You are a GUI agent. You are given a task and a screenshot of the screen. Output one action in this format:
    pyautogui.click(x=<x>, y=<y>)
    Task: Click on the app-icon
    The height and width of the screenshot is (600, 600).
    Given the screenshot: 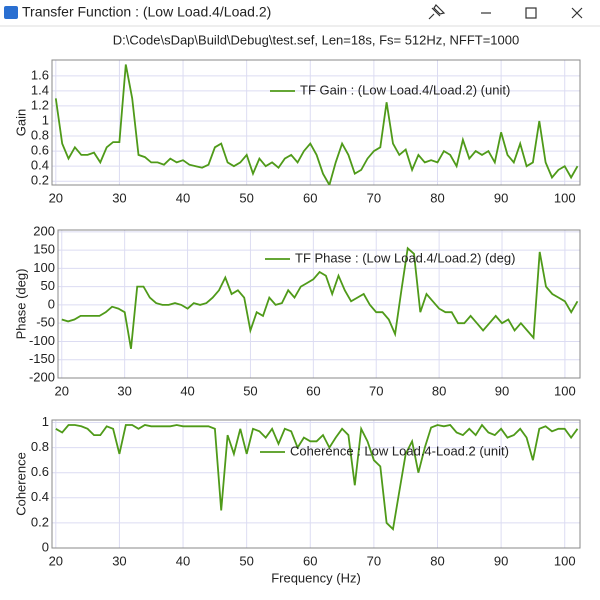 What is the action you would take?
    pyautogui.click(x=11, y=12)
    